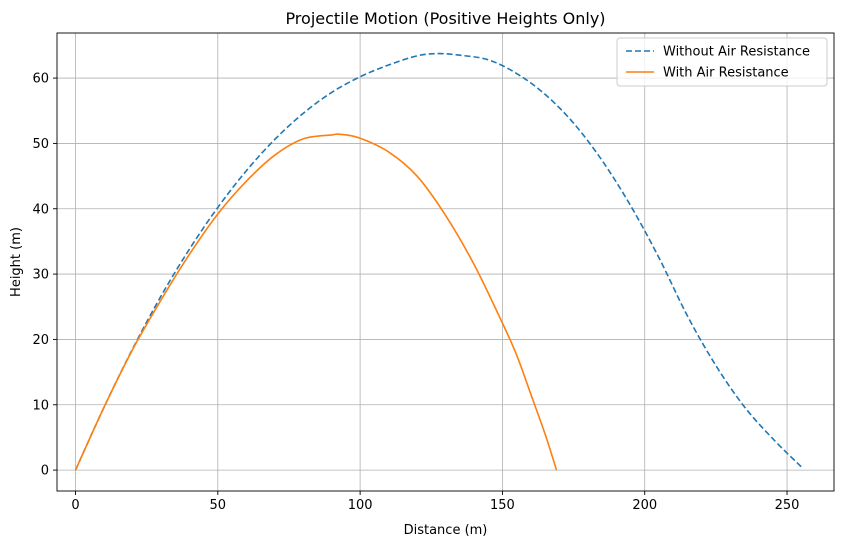  What do you see at coordinates (726, 73) in the screenshot?
I see `legend-label-1: With Air Resistance` at bounding box center [726, 73].